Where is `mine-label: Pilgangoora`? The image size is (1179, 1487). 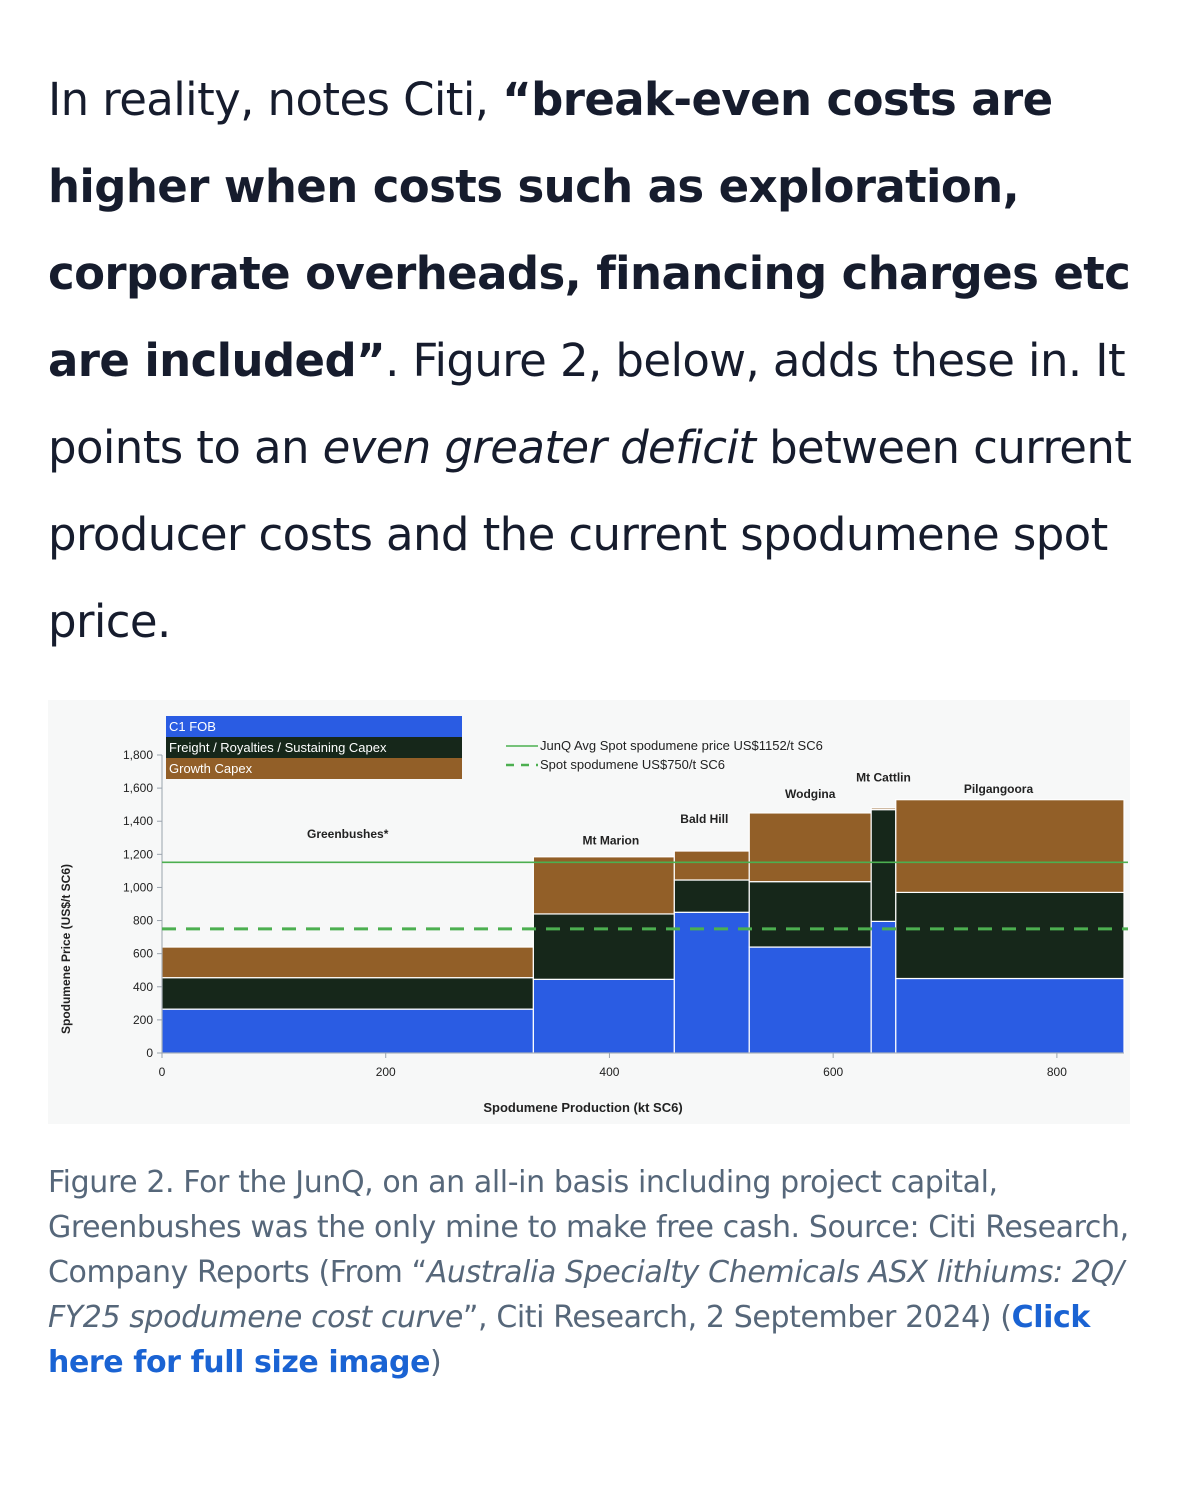 mine-label: Pilgangoora is located at coordinates (999, 789).